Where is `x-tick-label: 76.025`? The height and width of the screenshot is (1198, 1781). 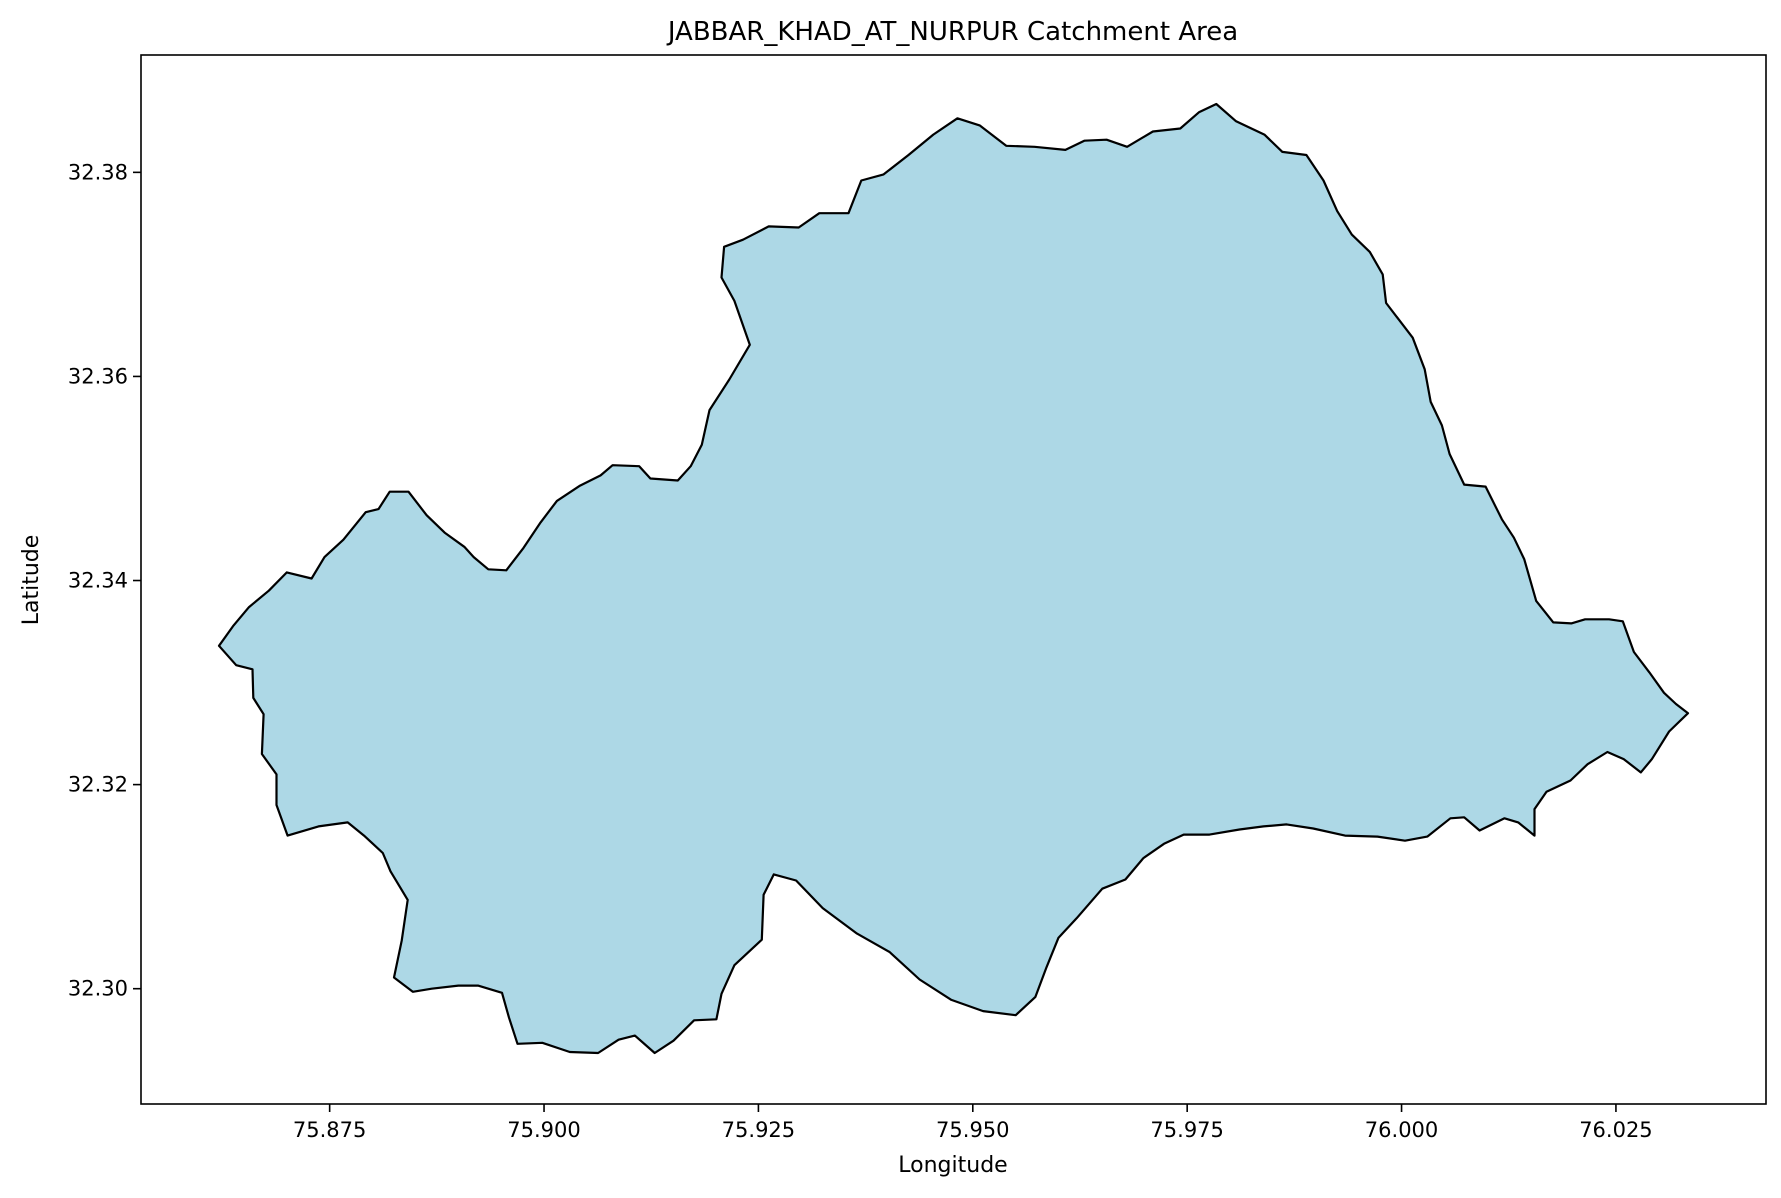
x-tick-label: 76.025 is located at coordinates (1615, 1130).